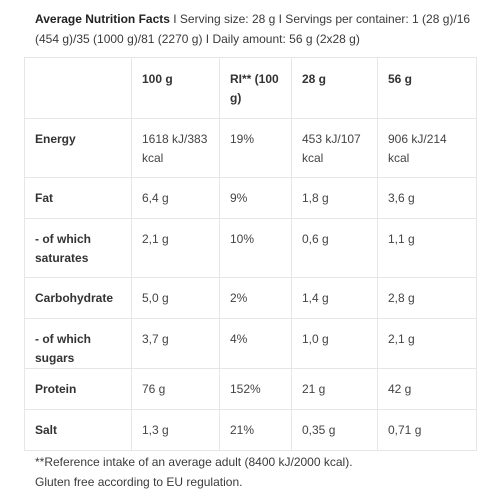 The width and height of the screenshot is (500, 500). I want to click on header-cell: RI** (100 g), so click(255, 88).